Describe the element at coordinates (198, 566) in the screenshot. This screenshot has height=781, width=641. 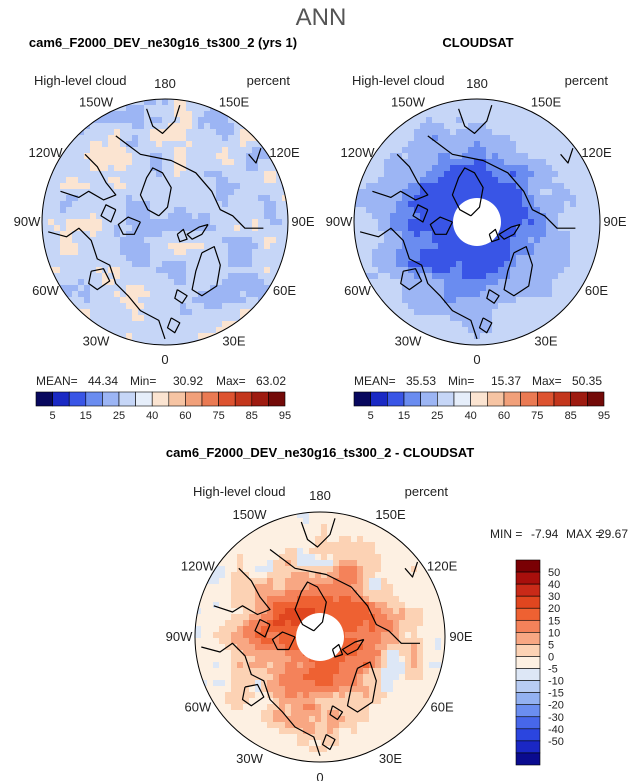
I see `longitude-label: 120W` at that location.